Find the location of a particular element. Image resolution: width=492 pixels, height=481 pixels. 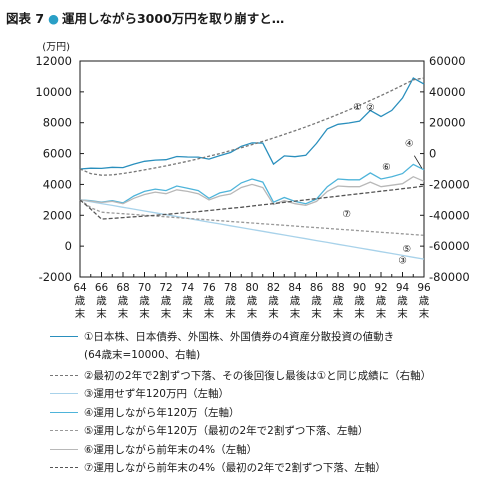

x-tick-label: 90 is located at coordinates (359, 288).